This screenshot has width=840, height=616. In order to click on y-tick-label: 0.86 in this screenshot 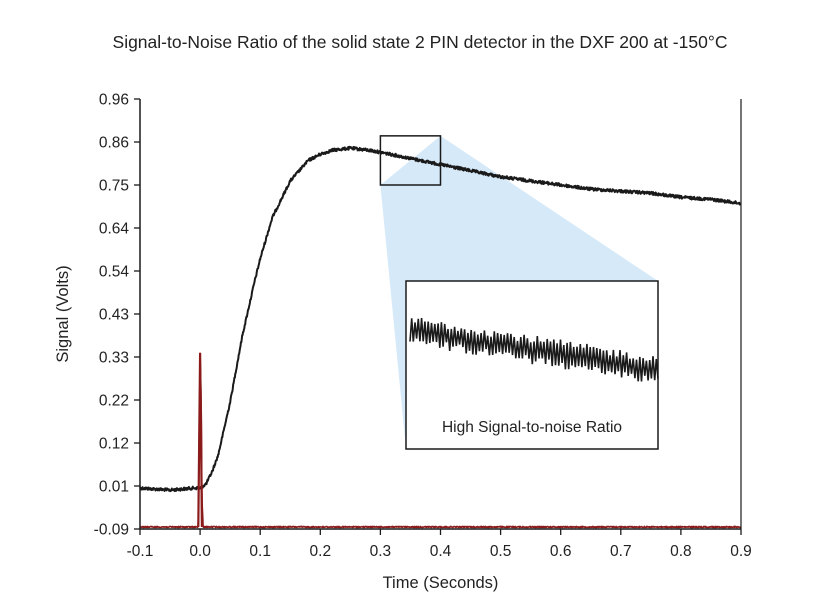, I will do `click(114, 143)`.